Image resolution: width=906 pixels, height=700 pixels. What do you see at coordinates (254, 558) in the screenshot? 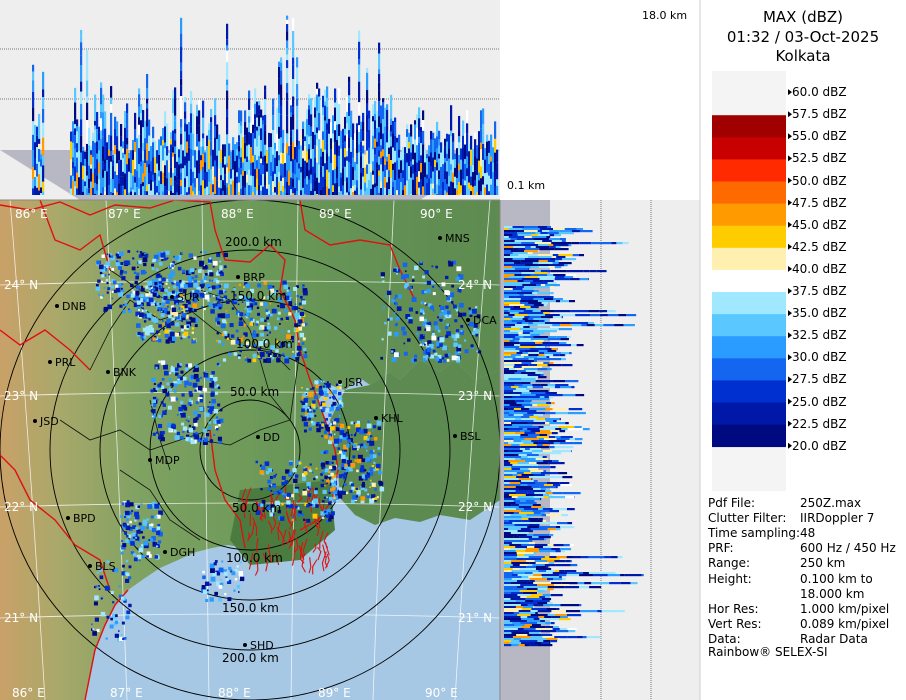
I see `range-label: 100.0 km` at bounding box center [254, 558].